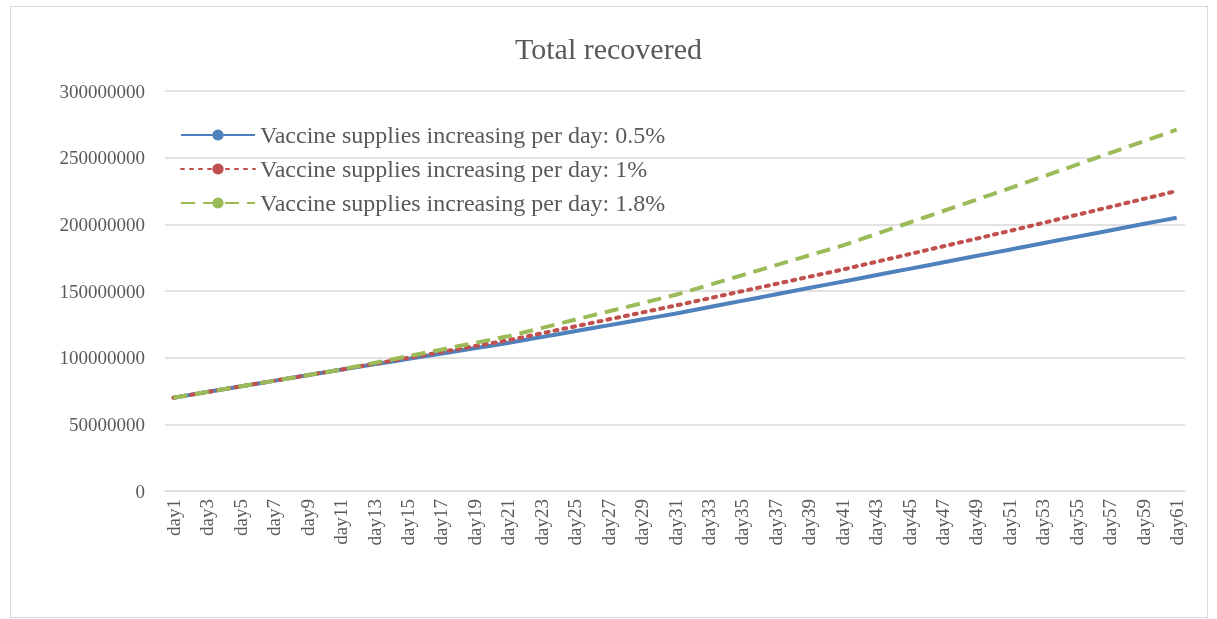  What do you see at coordinates (842, 522) in the screenshot?
I see `x-tick-label: day41` at bounding box center [842, 522].